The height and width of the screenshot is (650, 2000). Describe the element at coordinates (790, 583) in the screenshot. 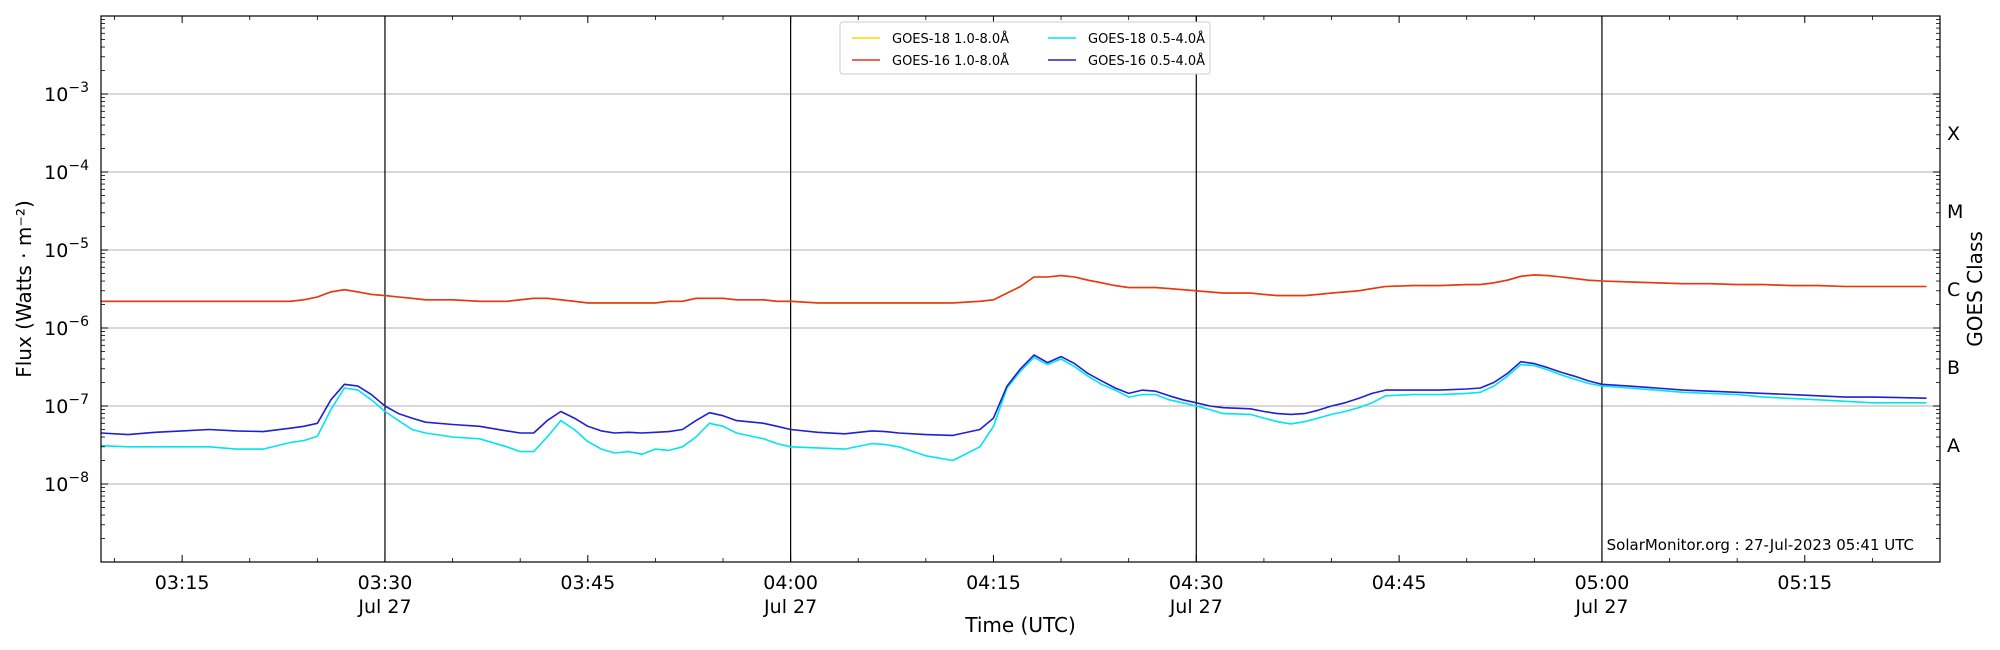

I see `x-tick-label: 04:00` at that location.